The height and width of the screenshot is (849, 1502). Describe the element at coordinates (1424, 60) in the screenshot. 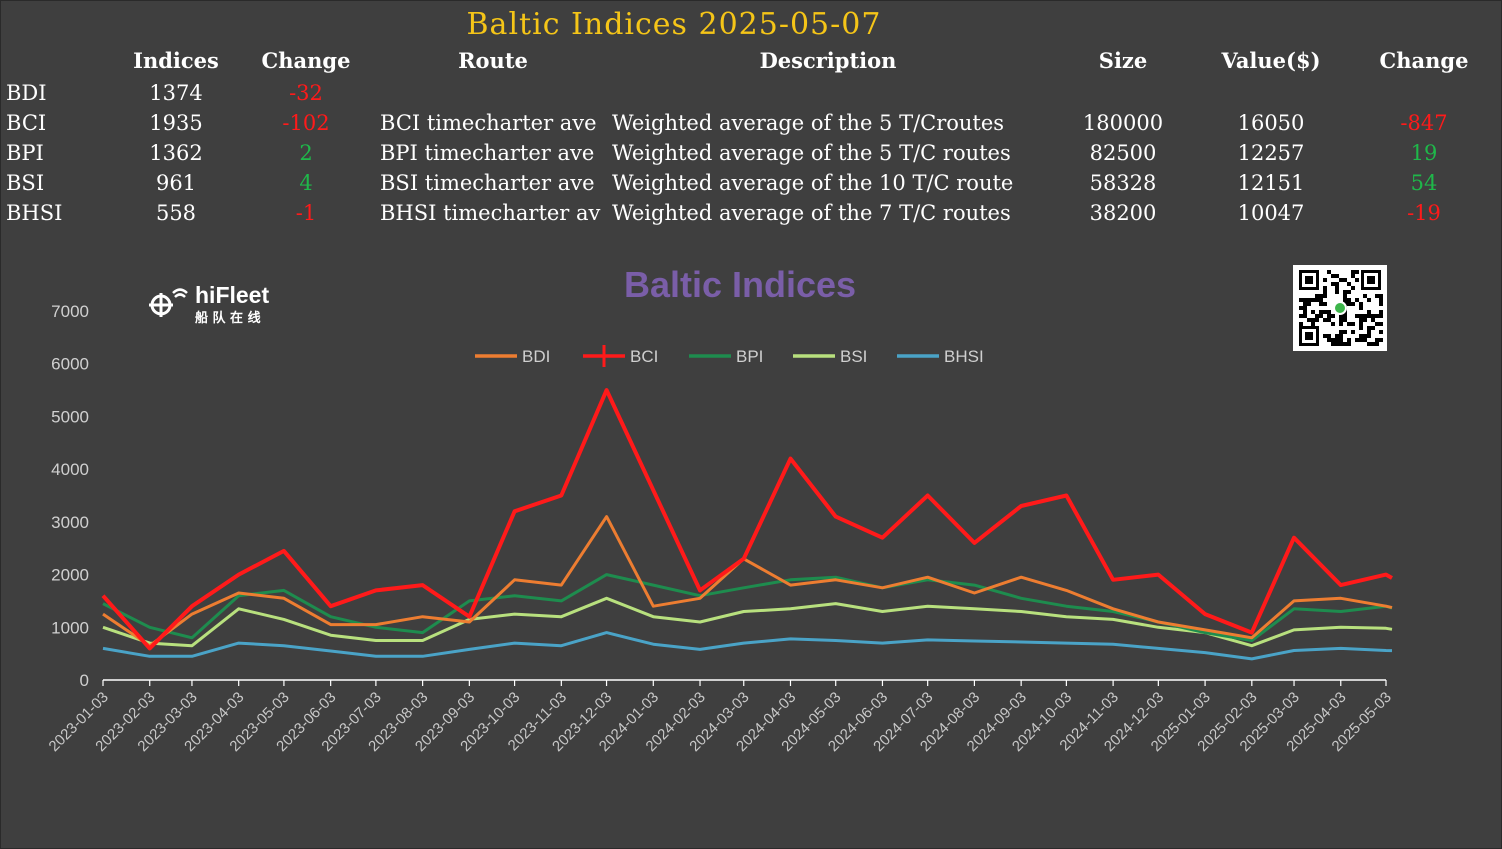

I see `header-value-change: Change` at that location.